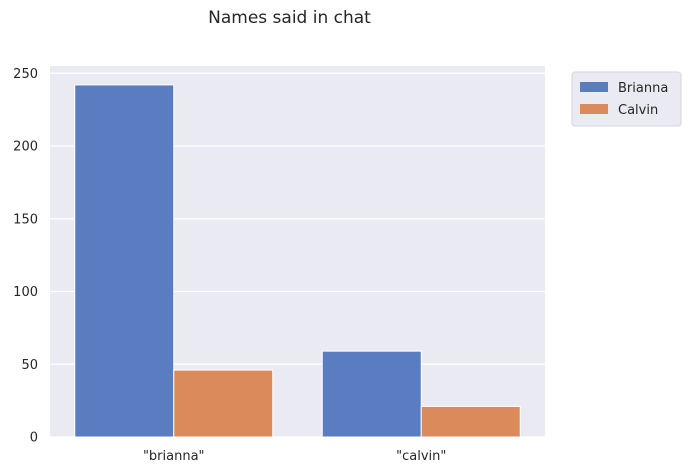 The image size is (689, 474). Describe the element at coordinates (594, 87) in the screenshot. I see `legend-swatch-brianna` at that location.